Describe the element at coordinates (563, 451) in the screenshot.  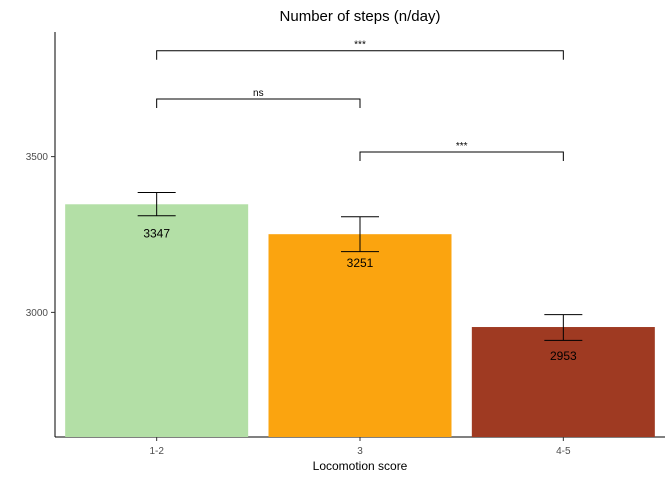
I see `x-tick-label-4-5: 4-5` at that location.